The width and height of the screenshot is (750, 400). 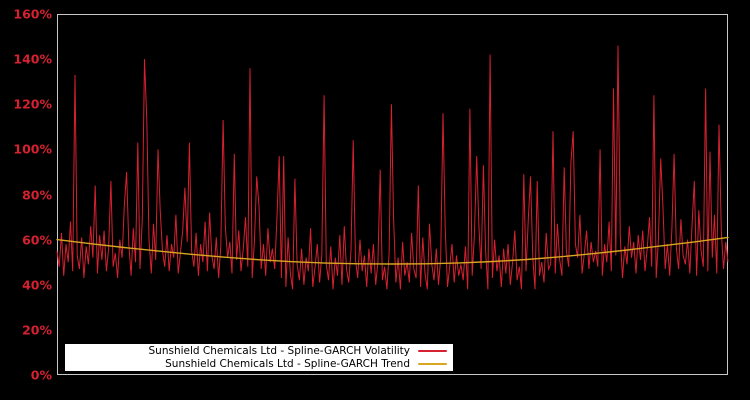 I want to click on y-tick-label: 160%, so click(x=32, y=14).